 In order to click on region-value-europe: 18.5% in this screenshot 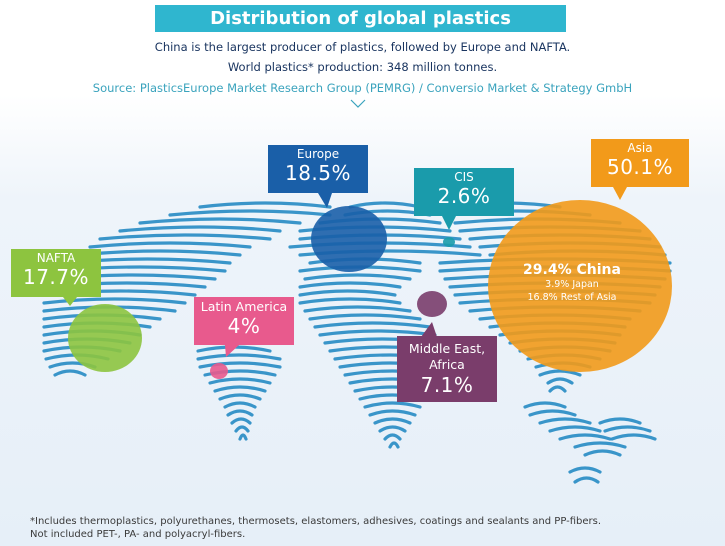, I will do `click(318, 173)`.